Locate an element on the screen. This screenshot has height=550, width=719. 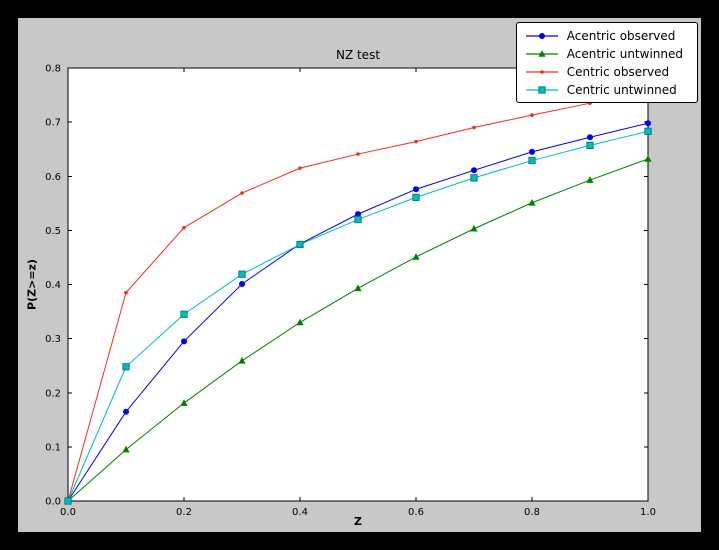
legend-entry-centric-untwinned: Centric untwinned is located at coordinates (604, 89).